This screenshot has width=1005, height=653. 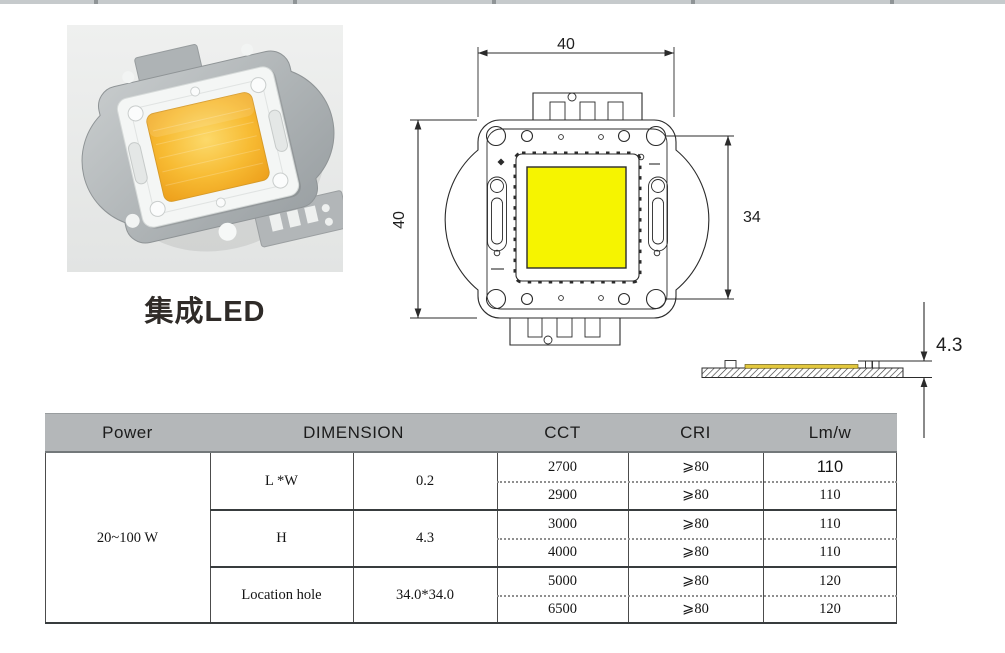 I want to click on dimension-width: 40, so click(x=576, y=76).